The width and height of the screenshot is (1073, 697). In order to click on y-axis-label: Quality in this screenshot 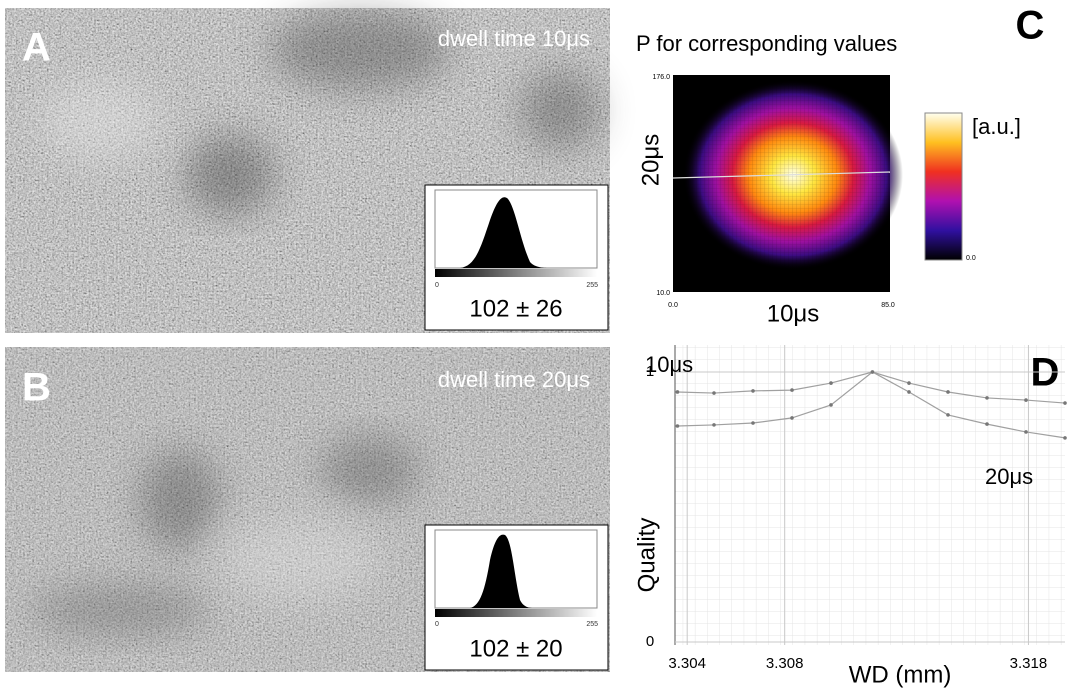, I will do `click(646, 555)`.